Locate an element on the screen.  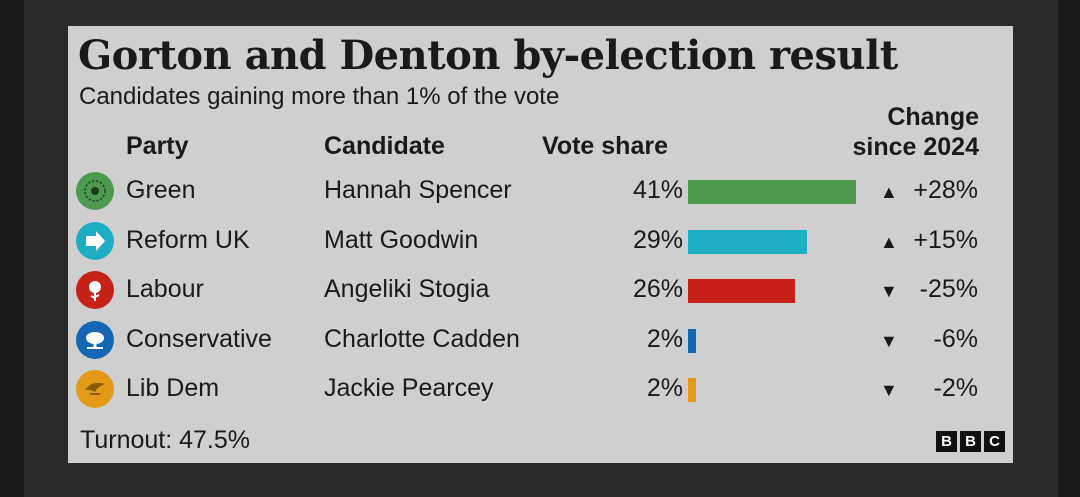
lib-dem-bird-logo-icon is located at coordinates (95, 389).